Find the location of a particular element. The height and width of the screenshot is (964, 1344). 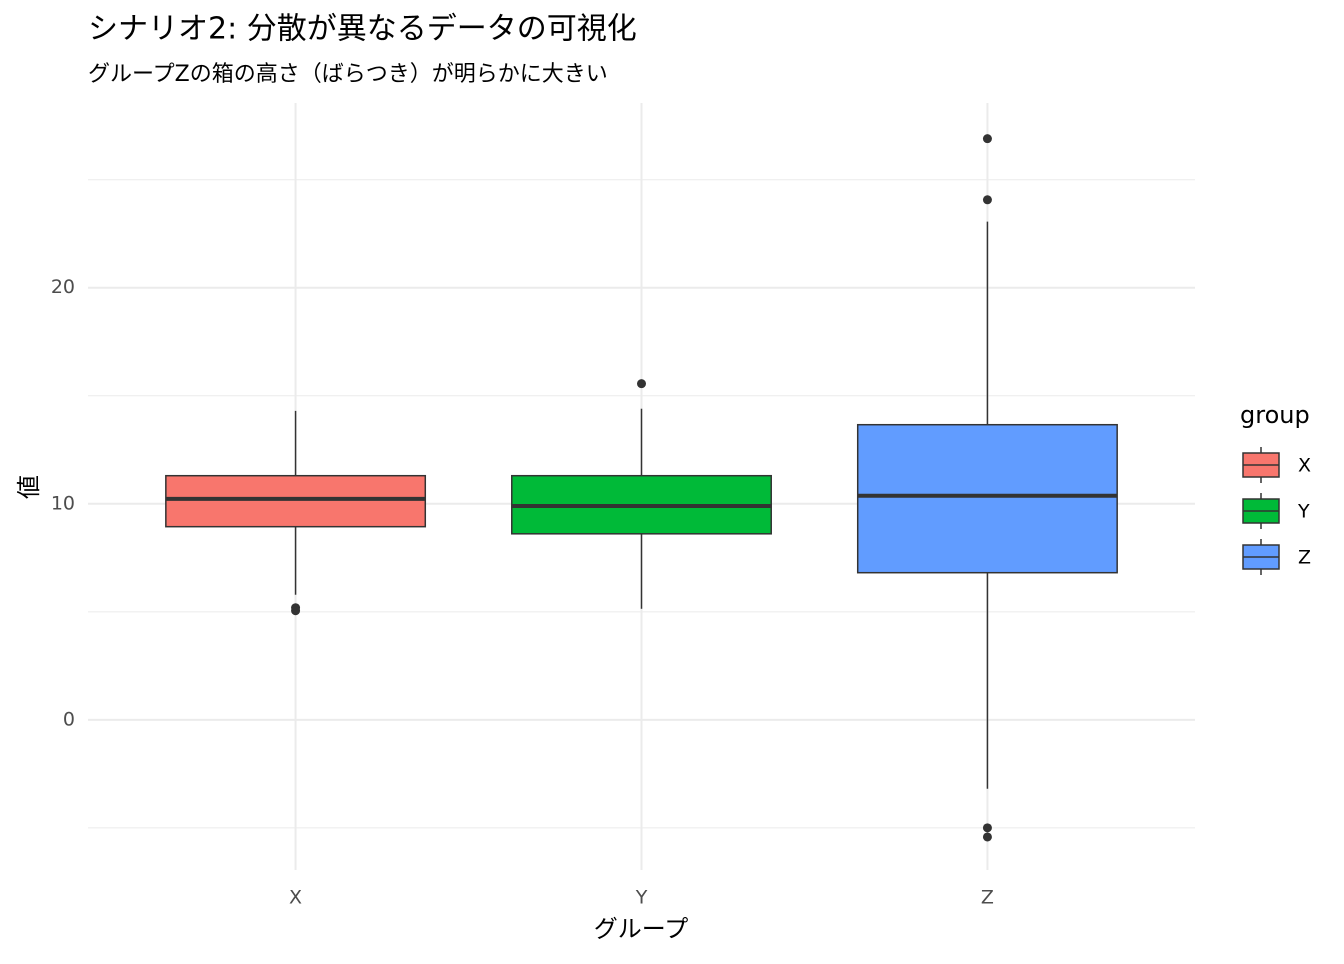

chart-subtitle: グループZの箱の高さ（ばらつき）が明らかに大きい is located at coordinates (348, 74).